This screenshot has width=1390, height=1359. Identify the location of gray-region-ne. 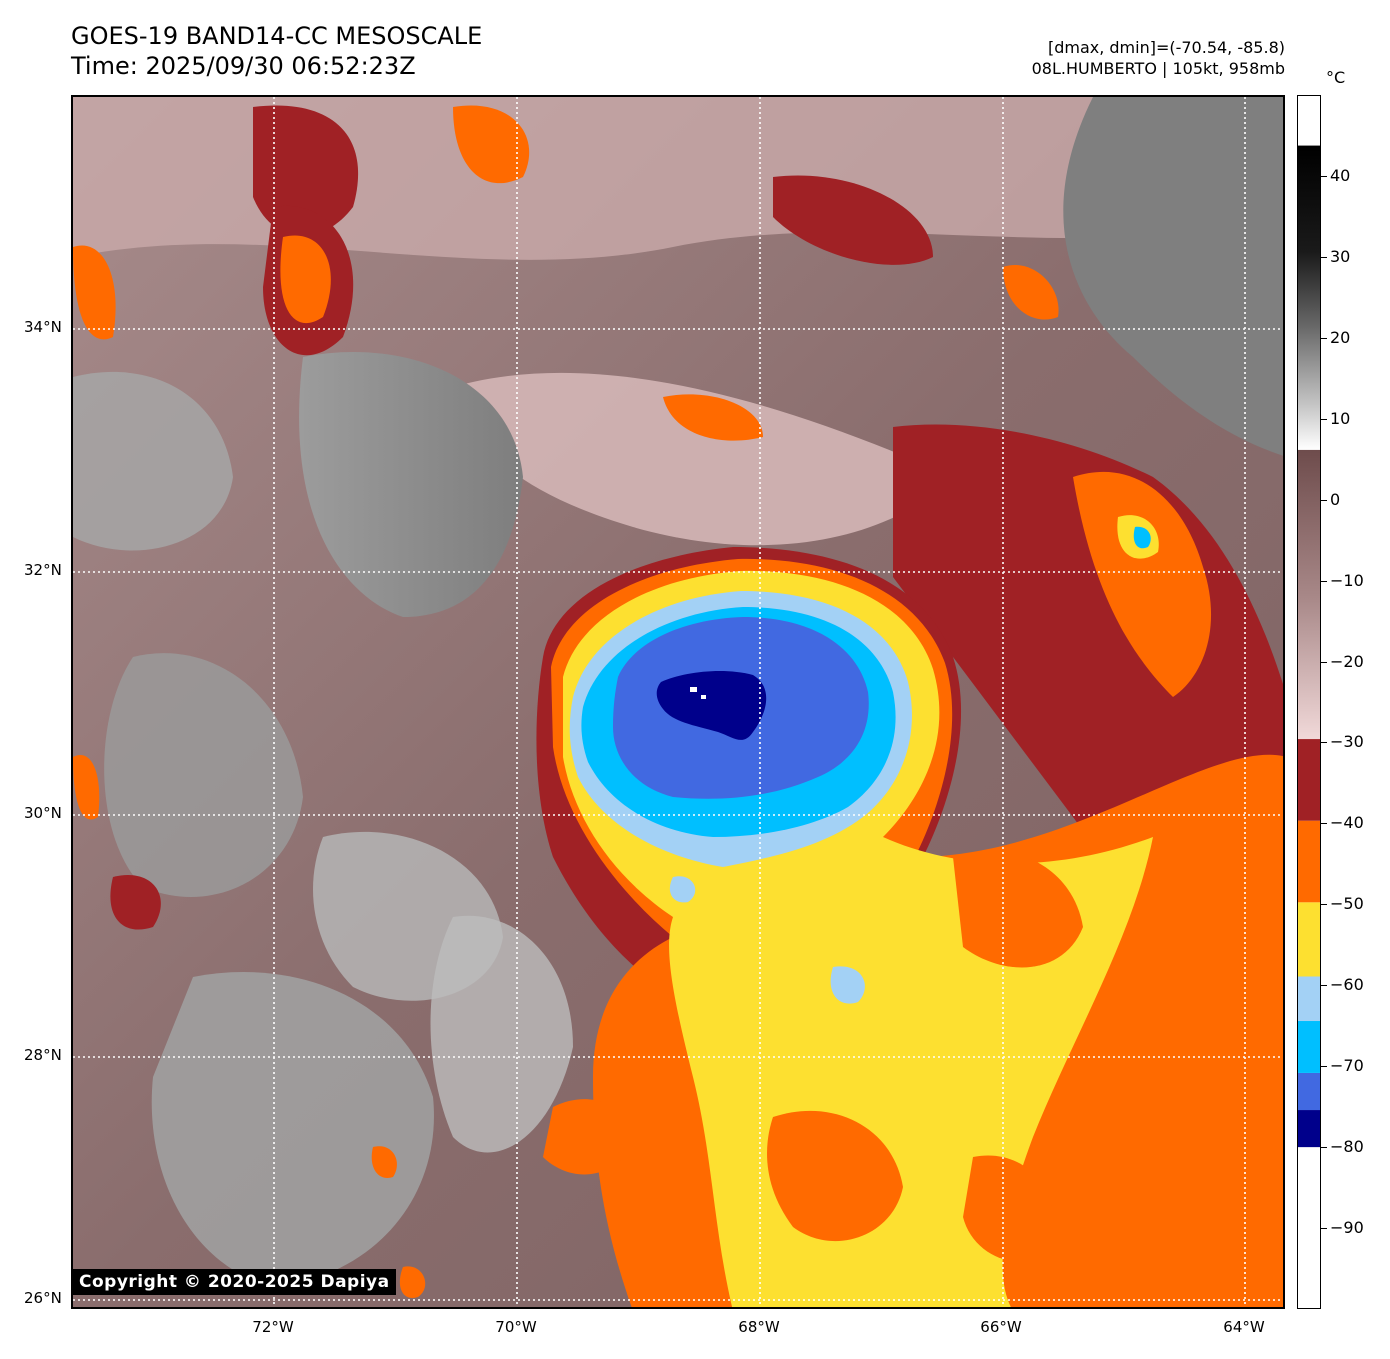
(1173, 276).